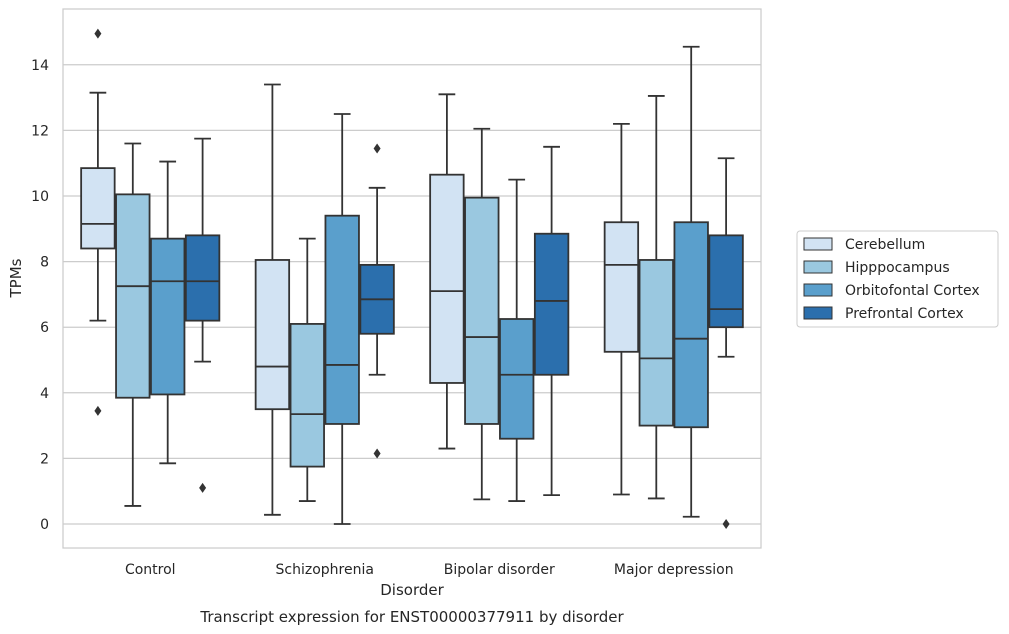 This screenshot has width=1009, height=634. Describe the element at coordinates (499, 570) in the screenshot. I see `x-tick-label: Bipolar disorder` at that location.